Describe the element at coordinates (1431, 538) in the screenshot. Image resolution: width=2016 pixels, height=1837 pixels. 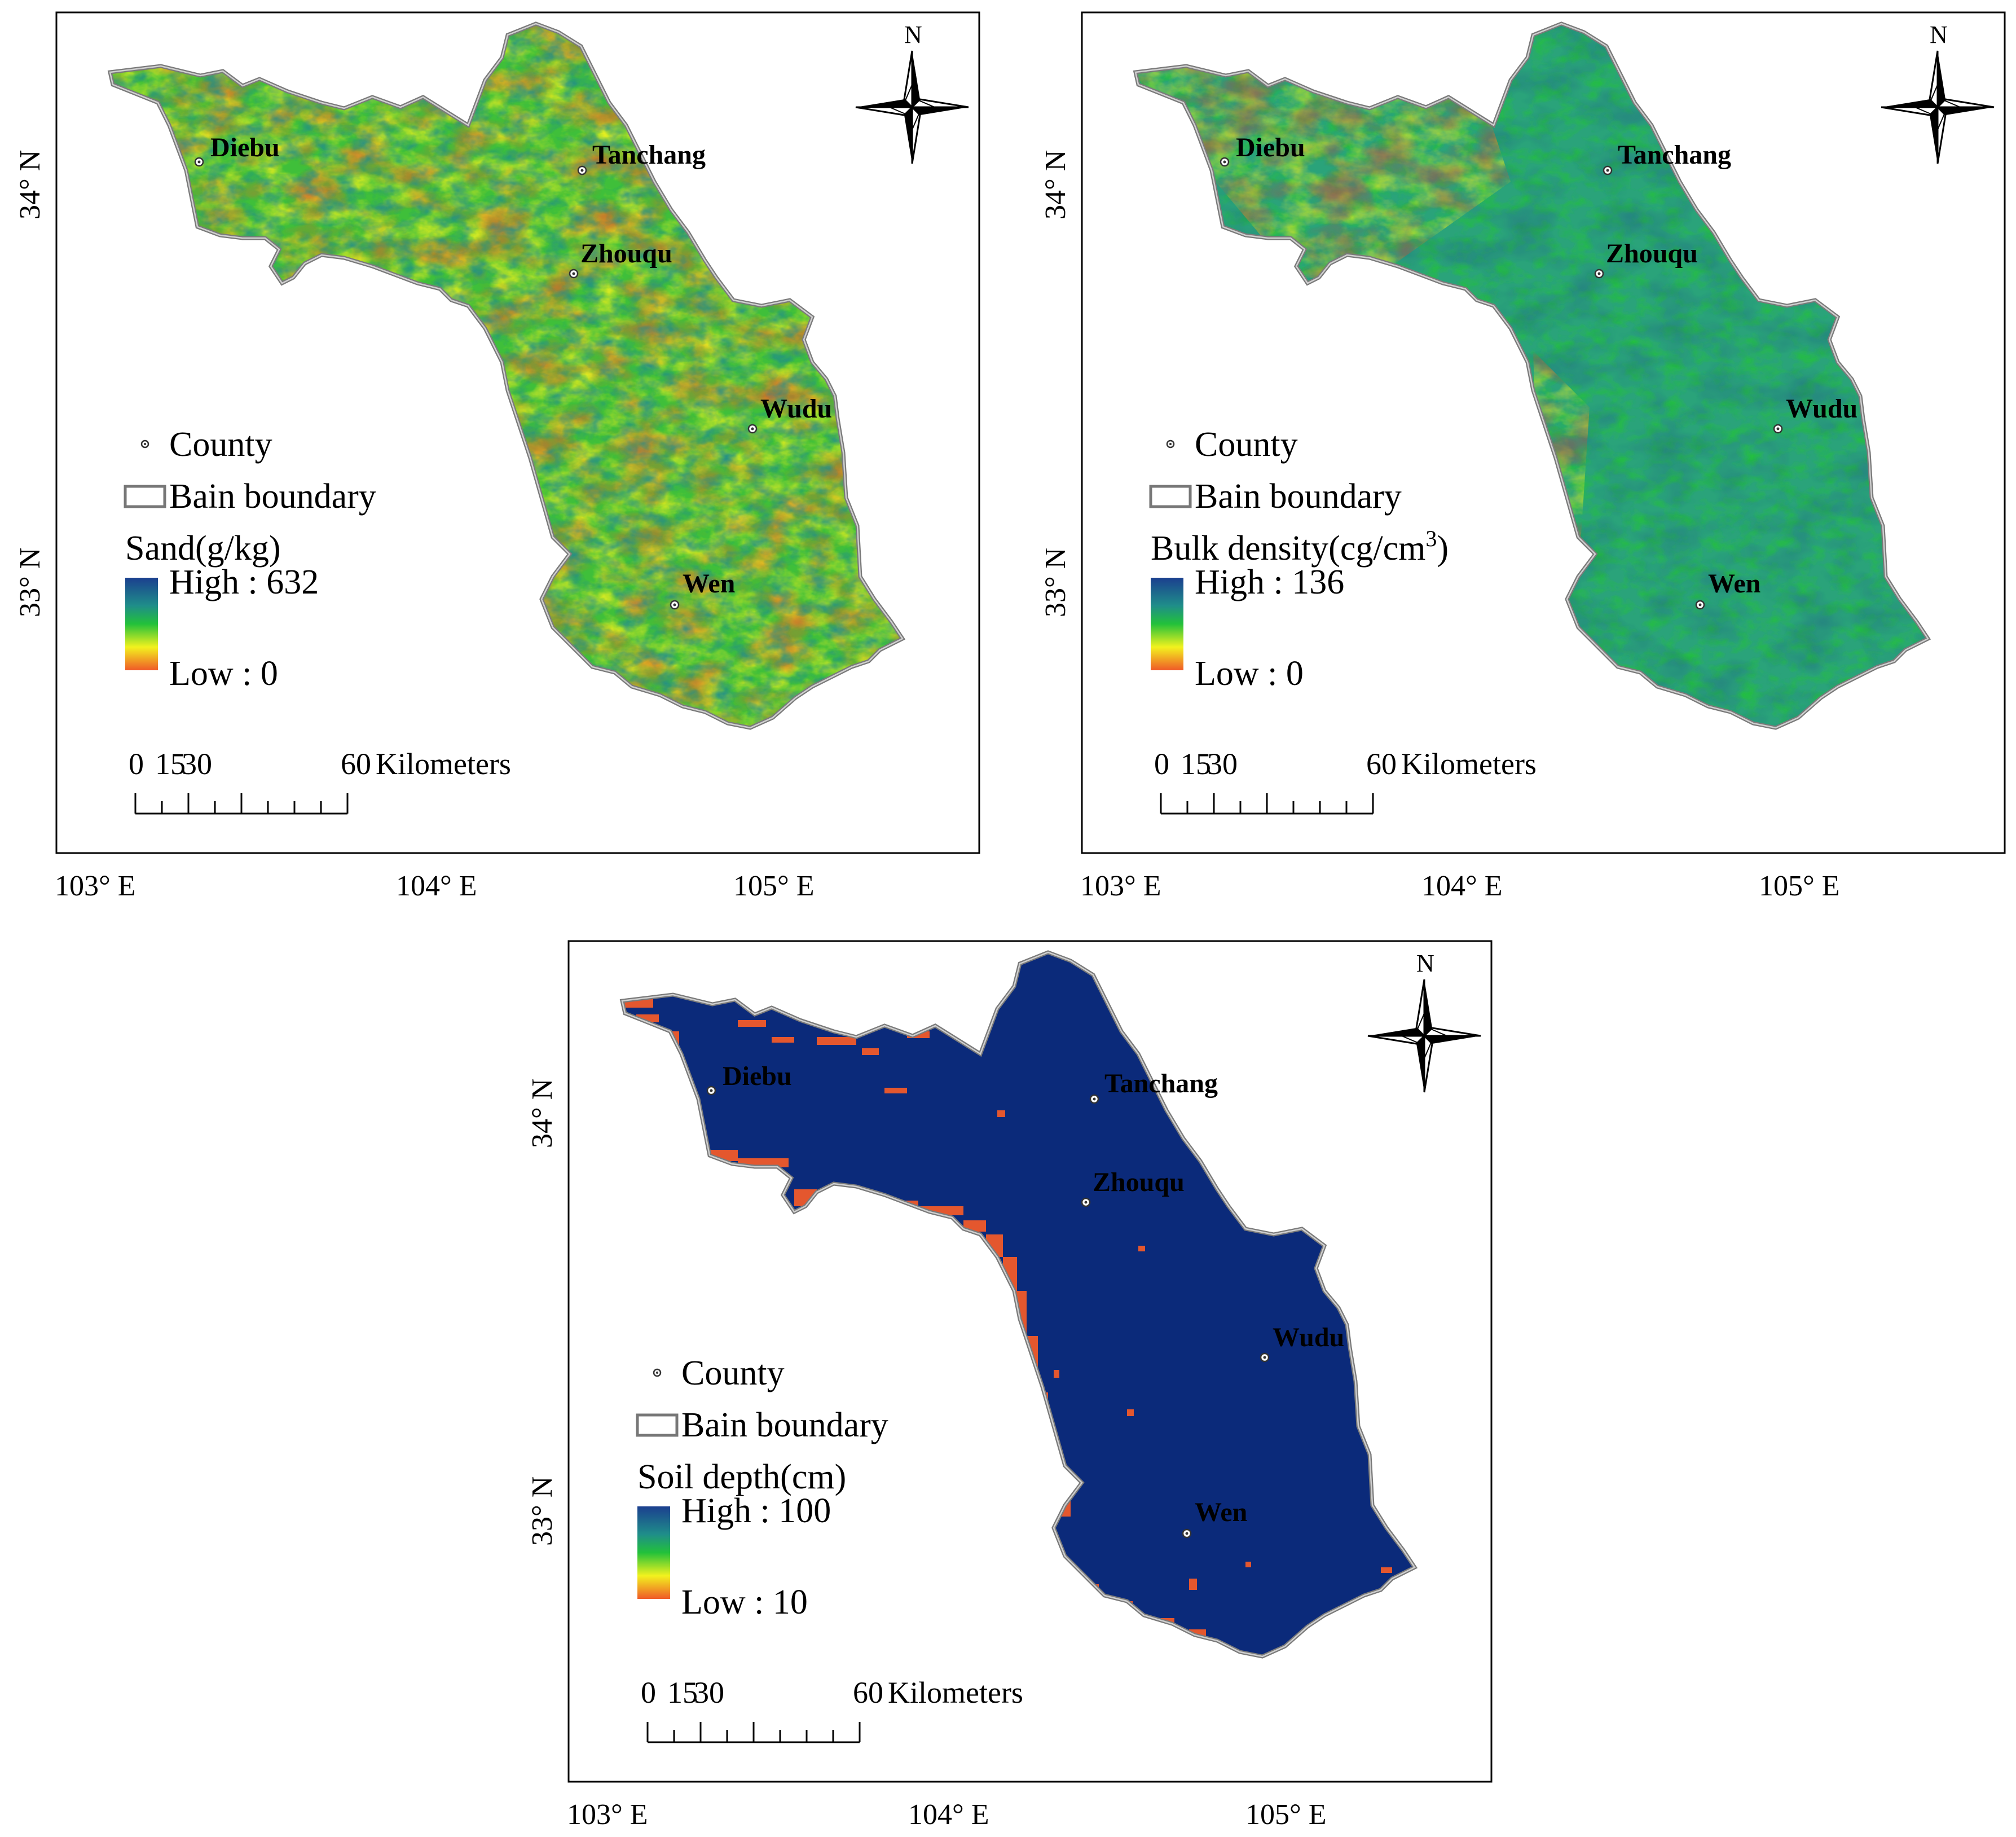
I see `legend-title-superscript: 3` at that location.